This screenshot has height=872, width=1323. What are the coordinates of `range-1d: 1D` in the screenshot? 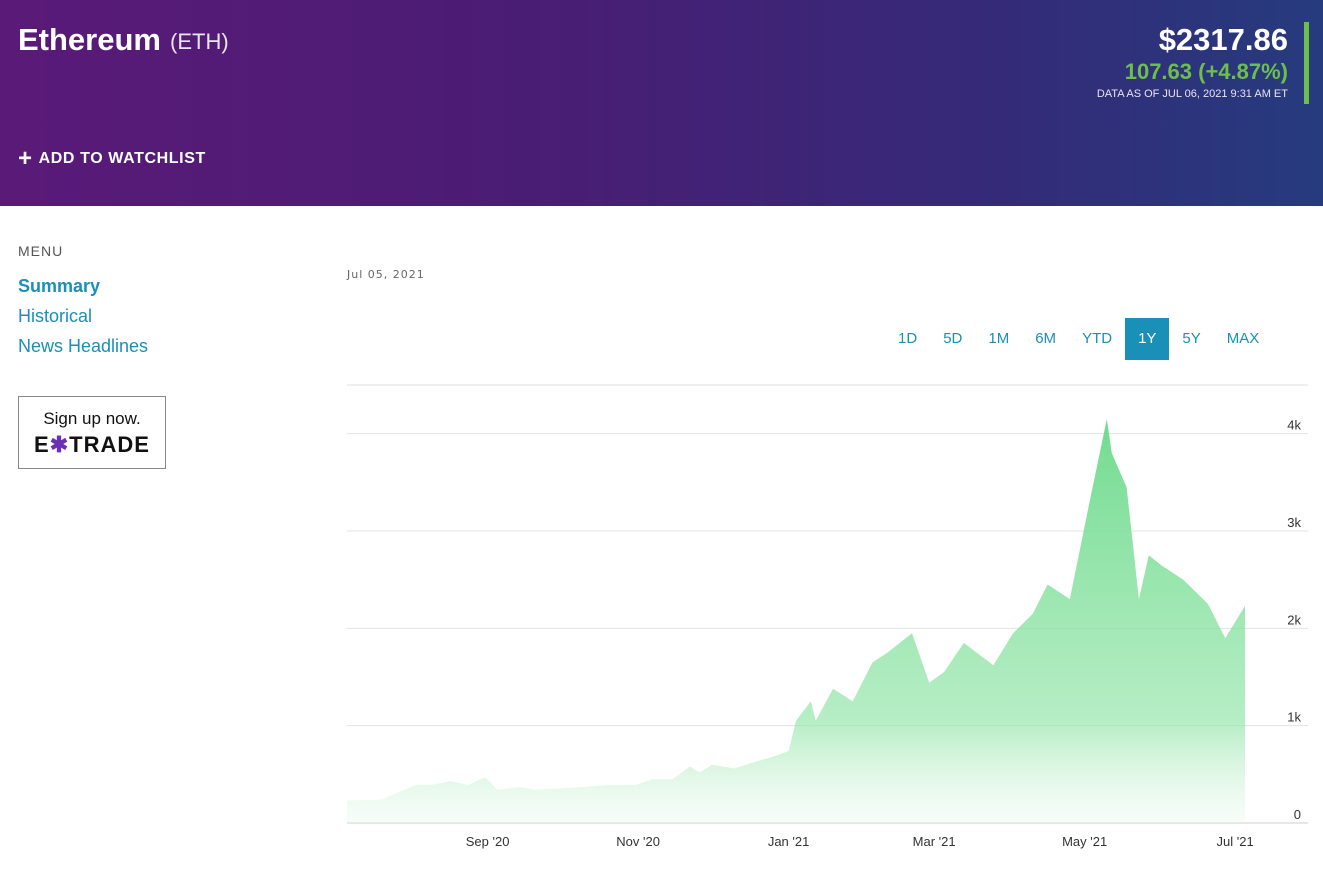 It's located at (908, 338).